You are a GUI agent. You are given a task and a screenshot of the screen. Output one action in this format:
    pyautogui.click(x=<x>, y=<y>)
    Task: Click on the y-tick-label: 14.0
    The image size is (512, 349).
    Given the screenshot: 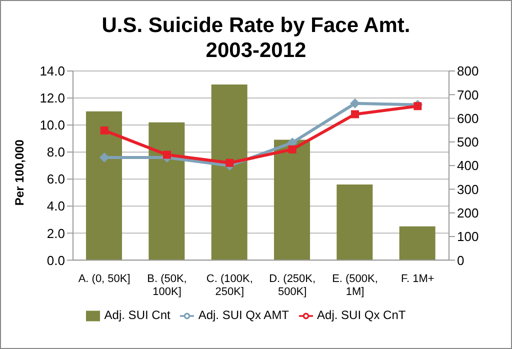 What is the action you would take?
    pyautogui.click(x=52, y=71)
    